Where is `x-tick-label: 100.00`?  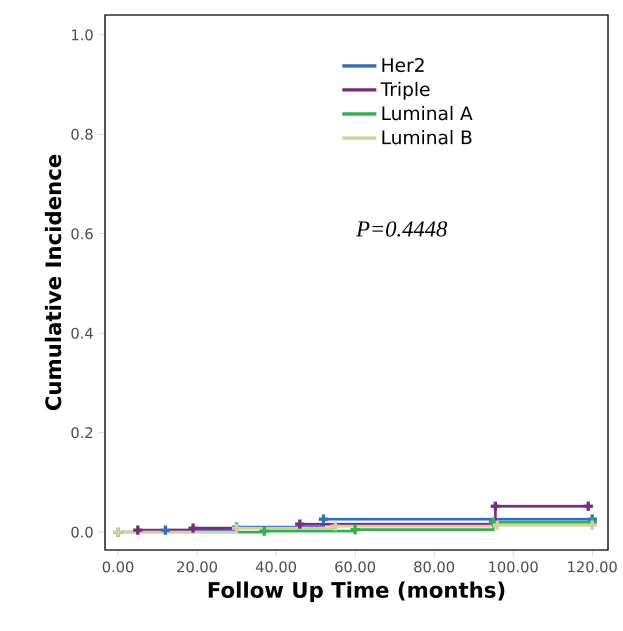 x-tick-label: 100.00 is located at coordinates (513, 566).